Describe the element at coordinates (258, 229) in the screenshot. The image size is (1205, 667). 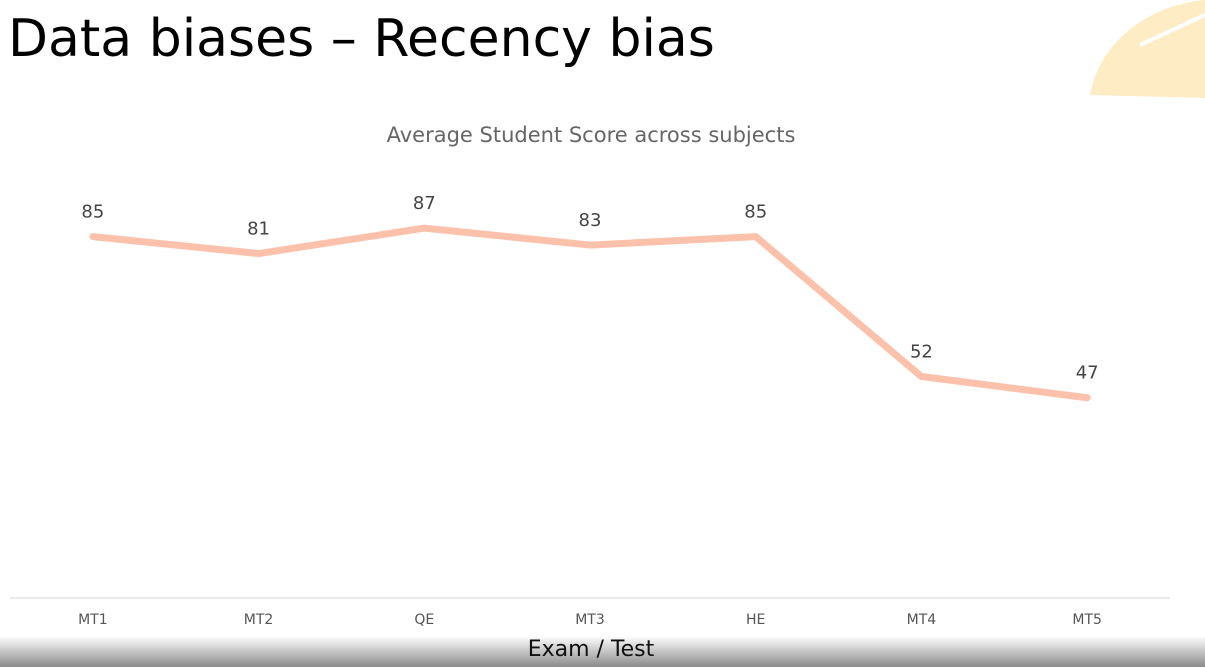
I see `data-label: 81` at that location.